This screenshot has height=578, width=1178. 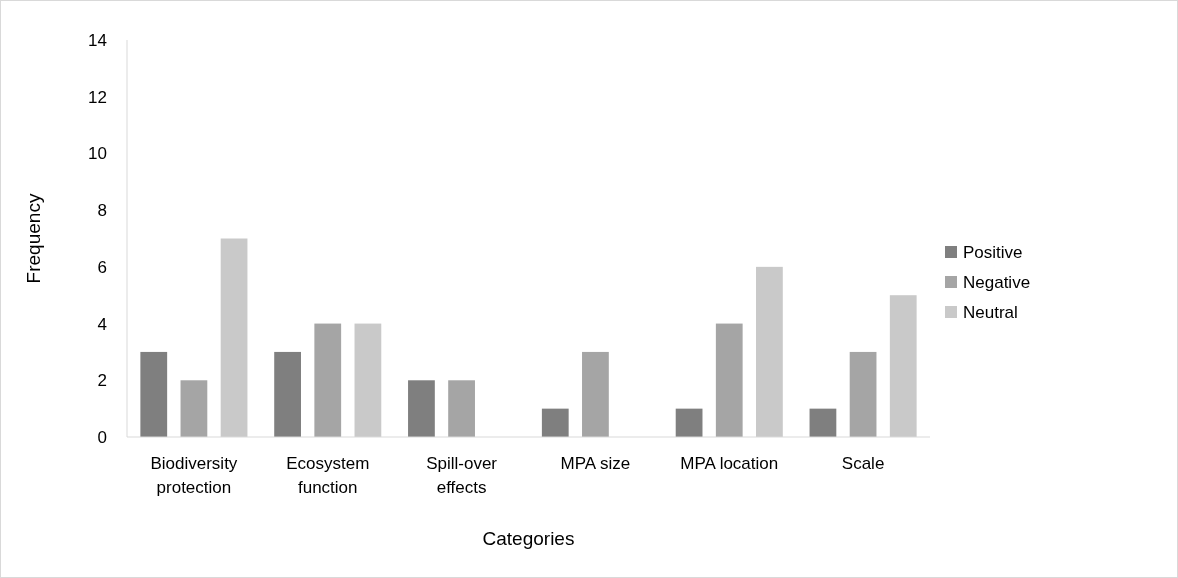 I want to click on x-tick-label: Ecosystem function, so click(x=328, y=475).